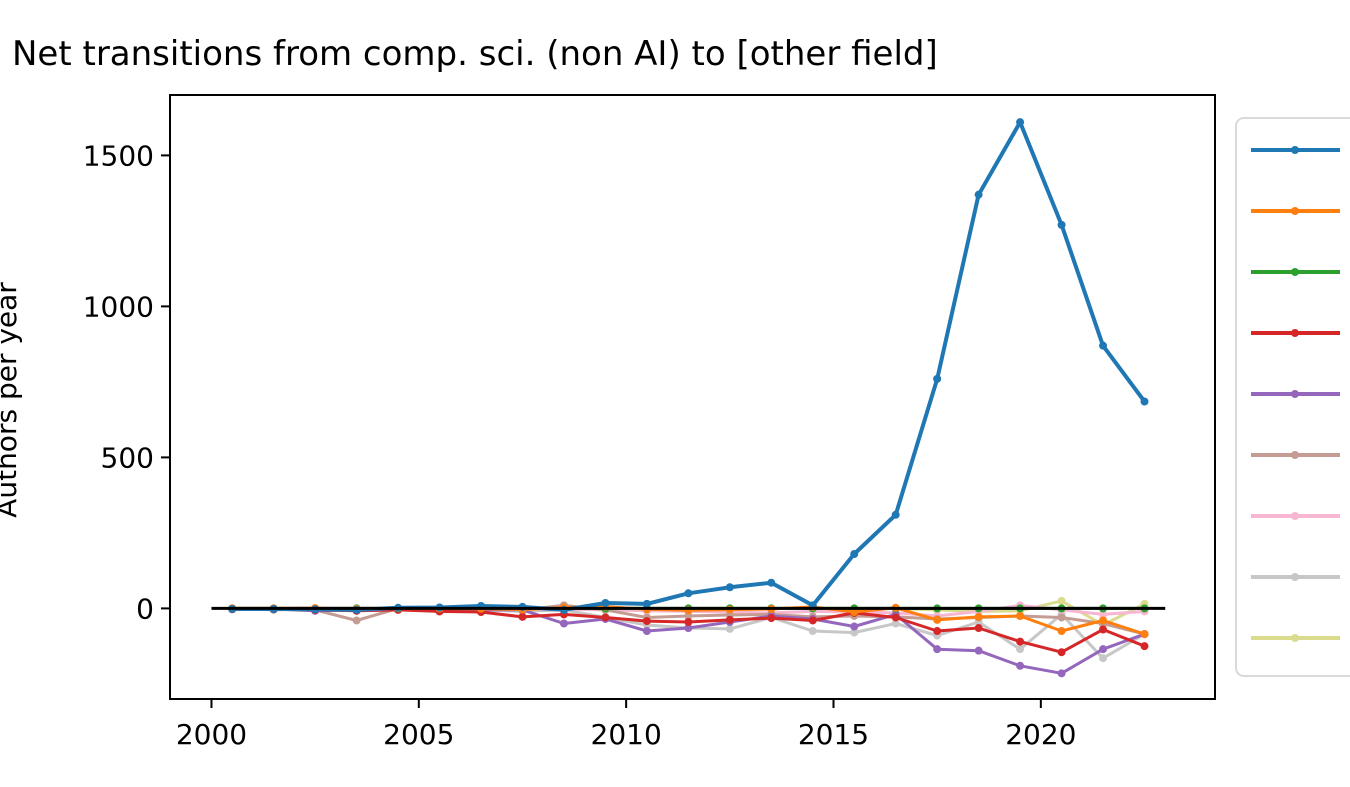 This screenshot has width=1350, height=787. What do you see at coordinates (833, 734) in the screenshot?
I see `x-tick-label: 2015` at bounding box center [833, 734].